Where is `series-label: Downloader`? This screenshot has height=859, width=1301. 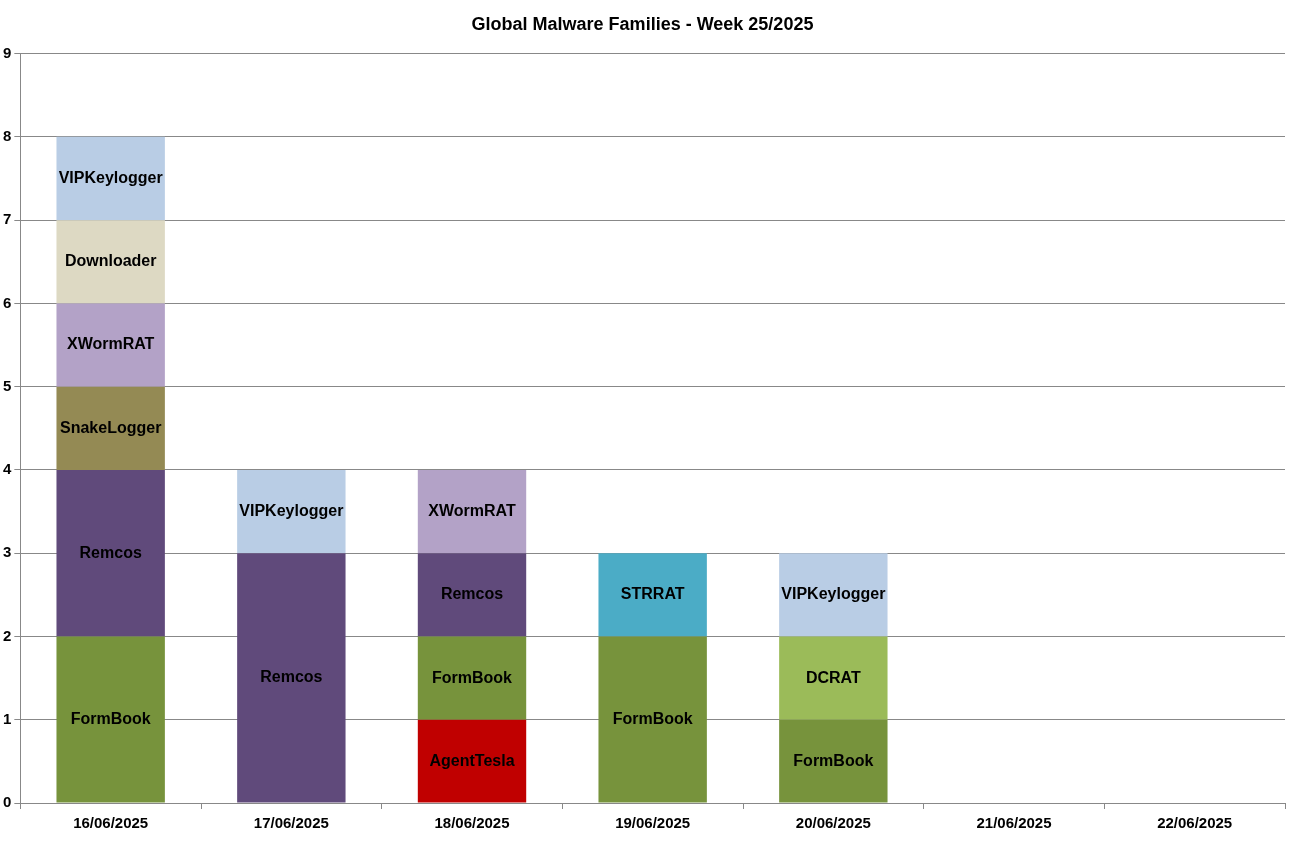 series-label: Downloader is located at coordinates (110, 261).